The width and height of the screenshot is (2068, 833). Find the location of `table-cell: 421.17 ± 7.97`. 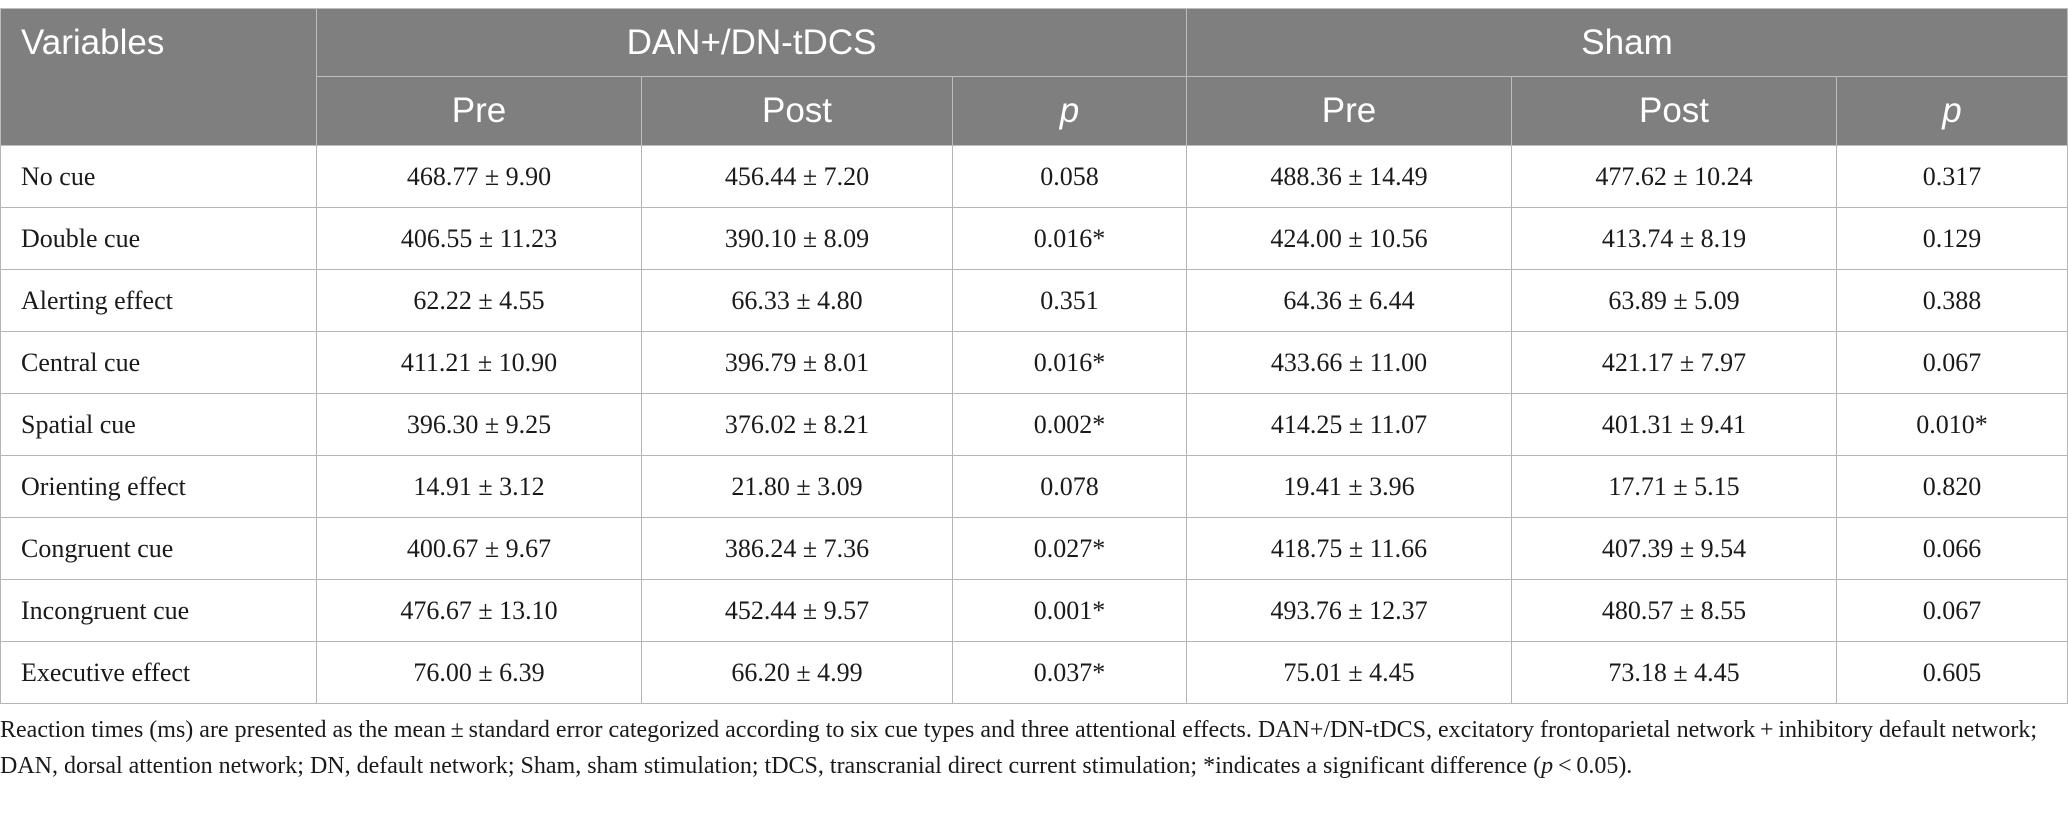

table-cell: 421.17 ± 7.97 is located at coordinates (1674, 362).